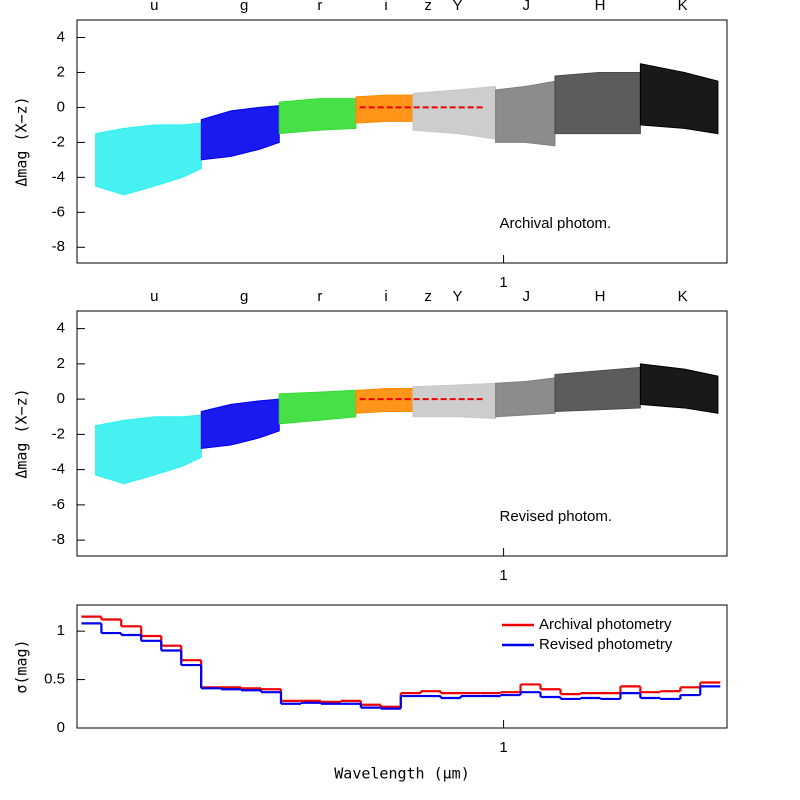 The height and width of the screenshot is (800, 800). I want to click on plot-frame, so click(402, 666).